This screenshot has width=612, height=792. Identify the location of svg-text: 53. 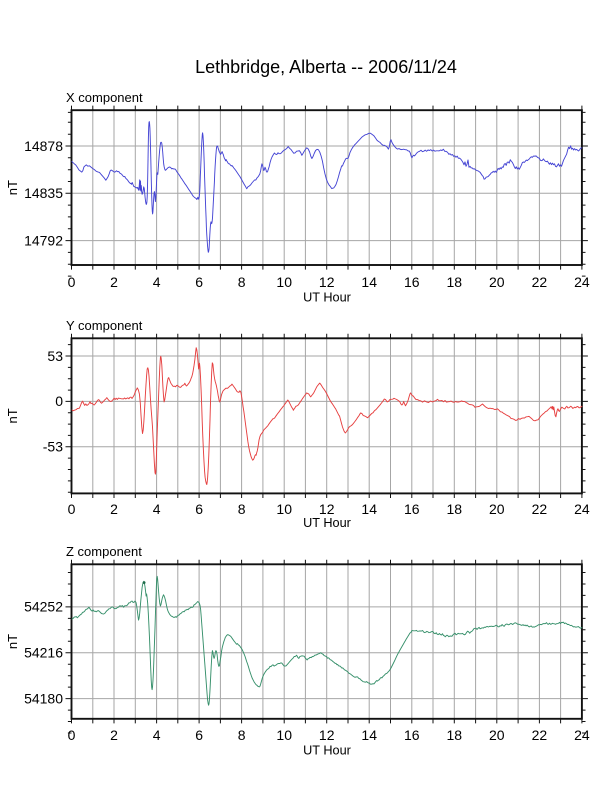
(55, 356).